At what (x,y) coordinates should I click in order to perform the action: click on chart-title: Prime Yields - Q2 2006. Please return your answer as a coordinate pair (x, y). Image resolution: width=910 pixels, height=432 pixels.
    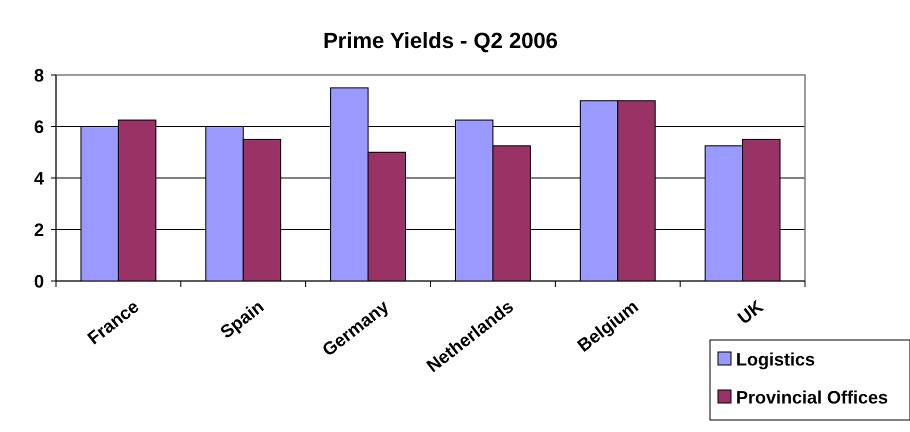
    Looking at the image, I should click on (440, 40).